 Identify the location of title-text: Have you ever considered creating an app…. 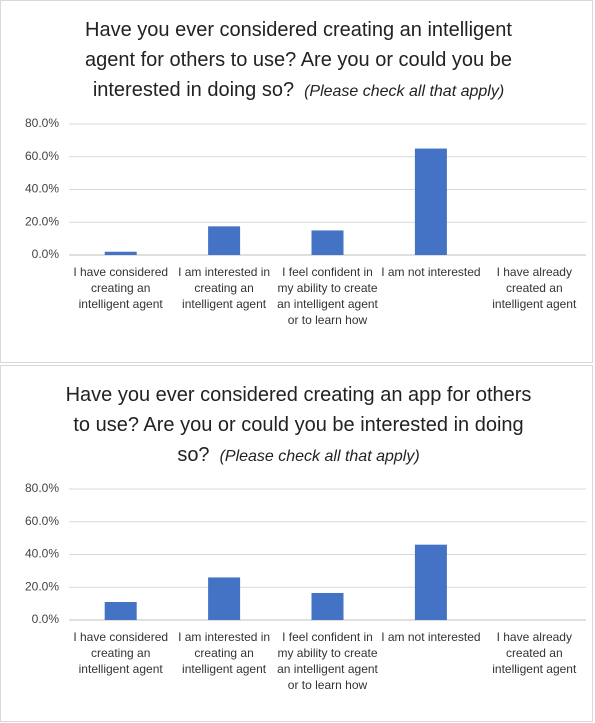
(298, 425).